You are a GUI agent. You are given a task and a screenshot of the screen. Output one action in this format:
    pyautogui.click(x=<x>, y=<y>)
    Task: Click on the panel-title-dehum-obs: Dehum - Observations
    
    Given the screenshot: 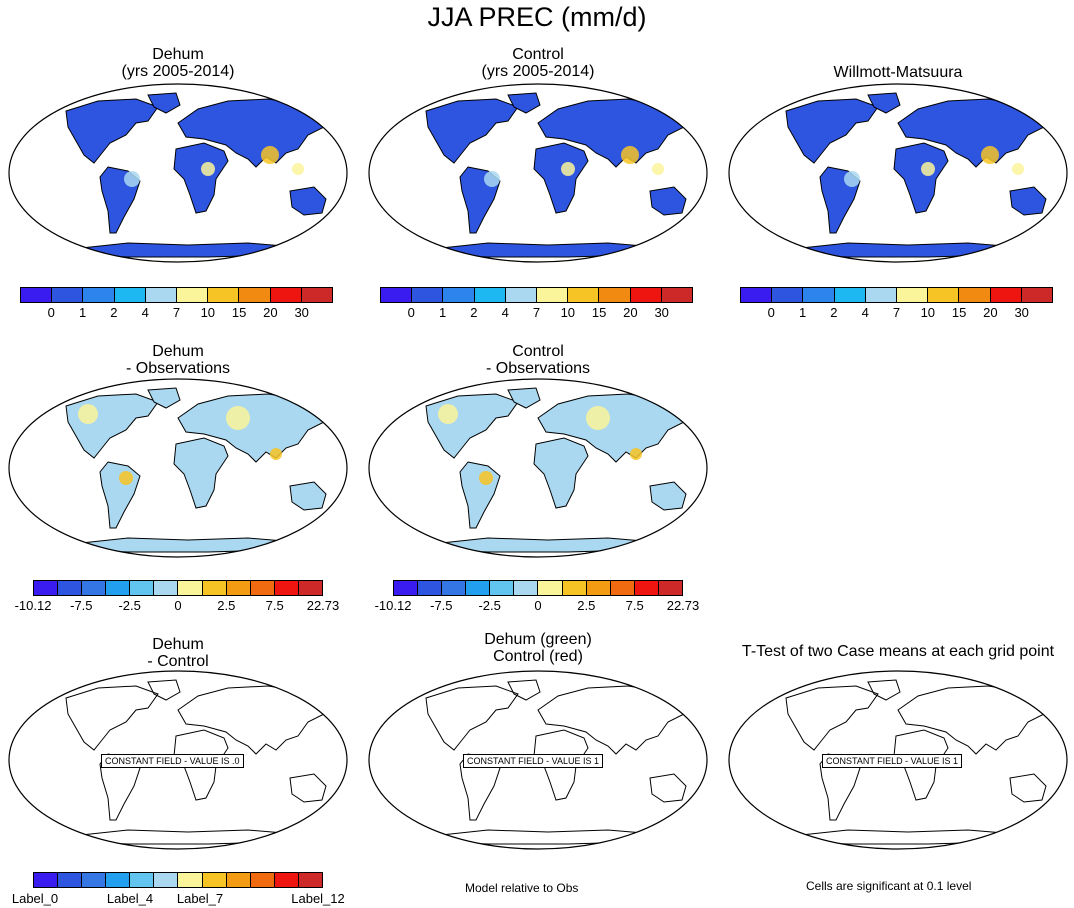 What is the action you would take?
    pyautogui.click(x=178, y=360)
    